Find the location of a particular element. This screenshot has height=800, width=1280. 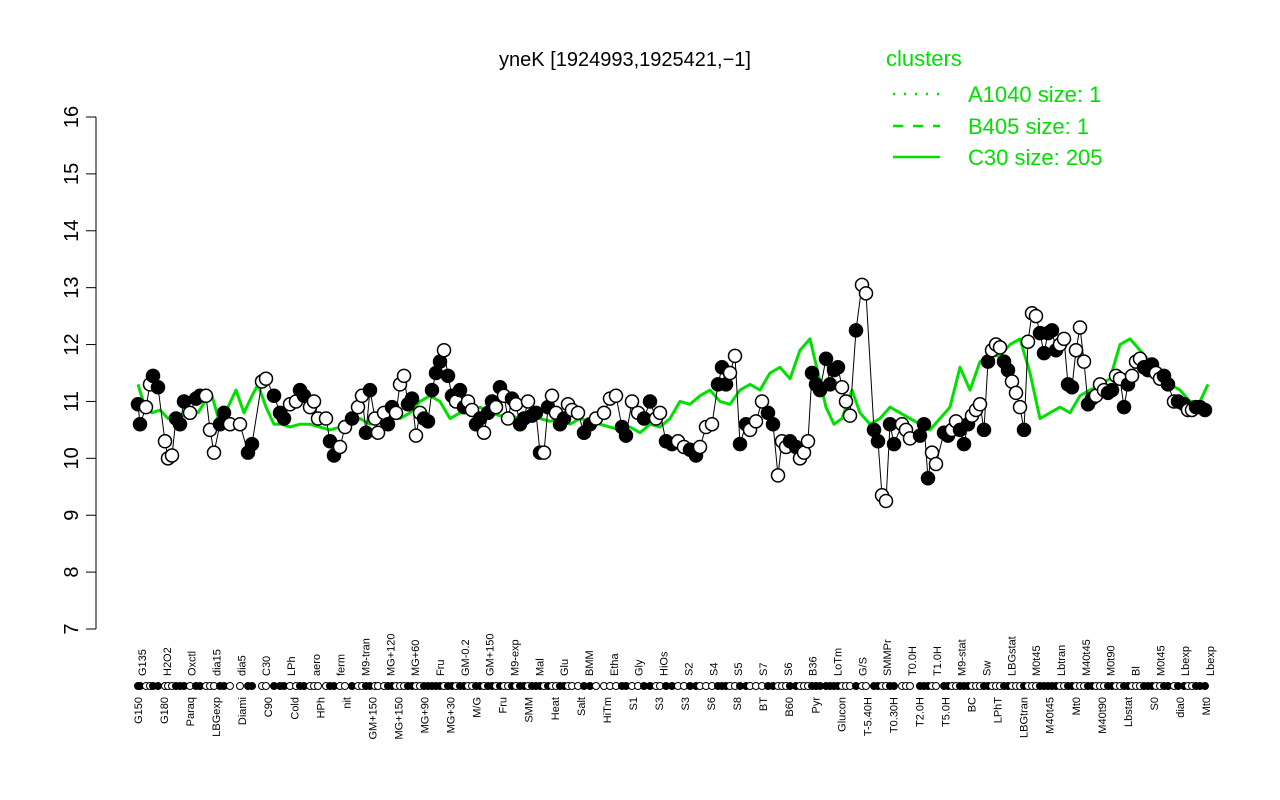

x-tick-label-top: LBGstat is located at coordinates (1012, 656).